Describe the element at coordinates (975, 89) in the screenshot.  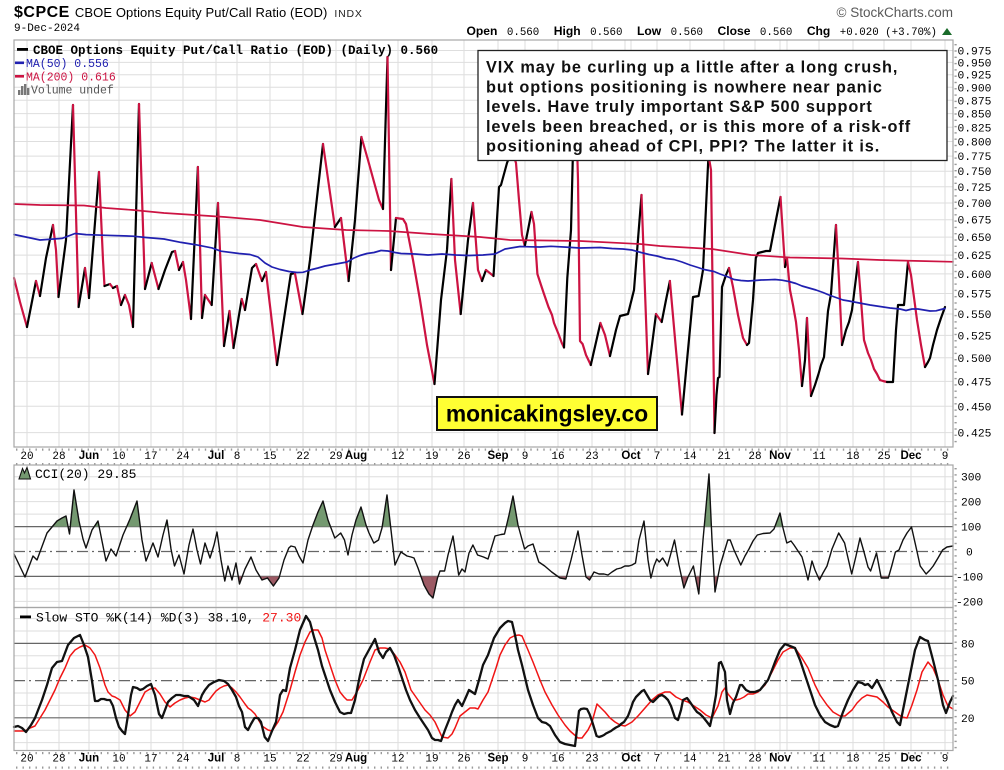
I see `svg-text: 0.900` at that location.